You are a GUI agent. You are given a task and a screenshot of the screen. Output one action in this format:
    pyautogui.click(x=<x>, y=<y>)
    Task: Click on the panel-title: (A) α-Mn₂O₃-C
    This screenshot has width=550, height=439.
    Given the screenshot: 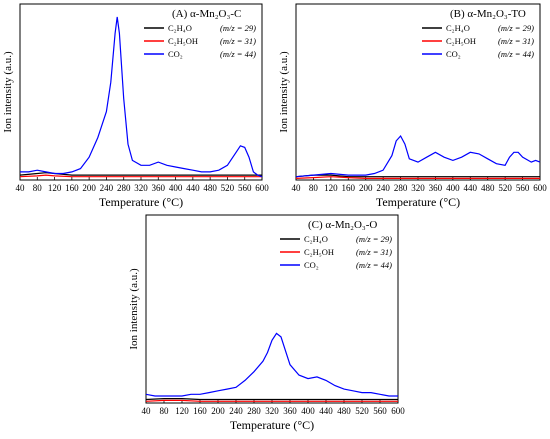 What is the action you would take?
    pyautogui.click(x=206, y=14)
    